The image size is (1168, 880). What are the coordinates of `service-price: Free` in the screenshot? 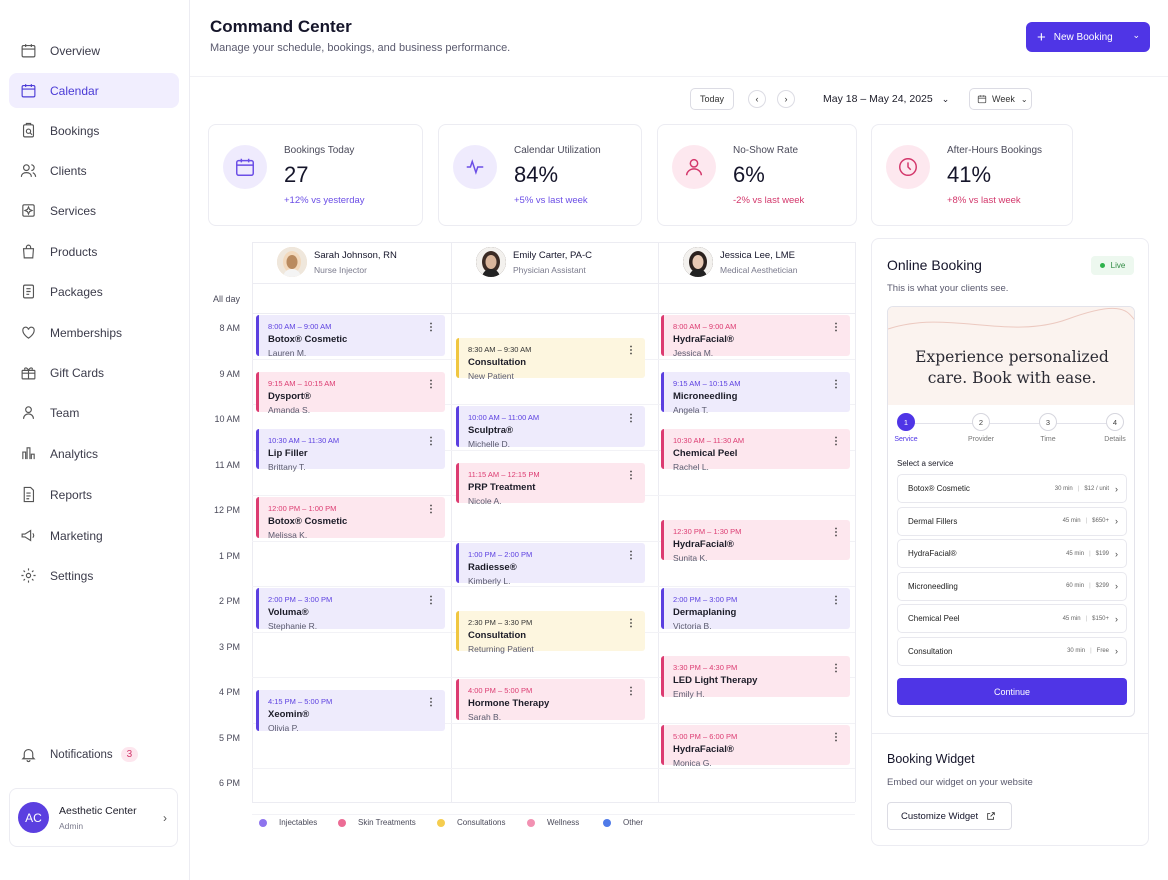 It's located at (1102, 651).